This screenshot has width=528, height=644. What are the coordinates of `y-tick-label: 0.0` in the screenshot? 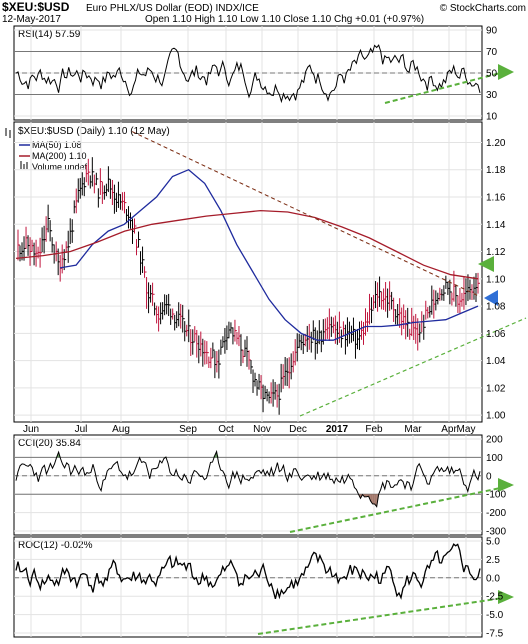 It's located at (493, 578).